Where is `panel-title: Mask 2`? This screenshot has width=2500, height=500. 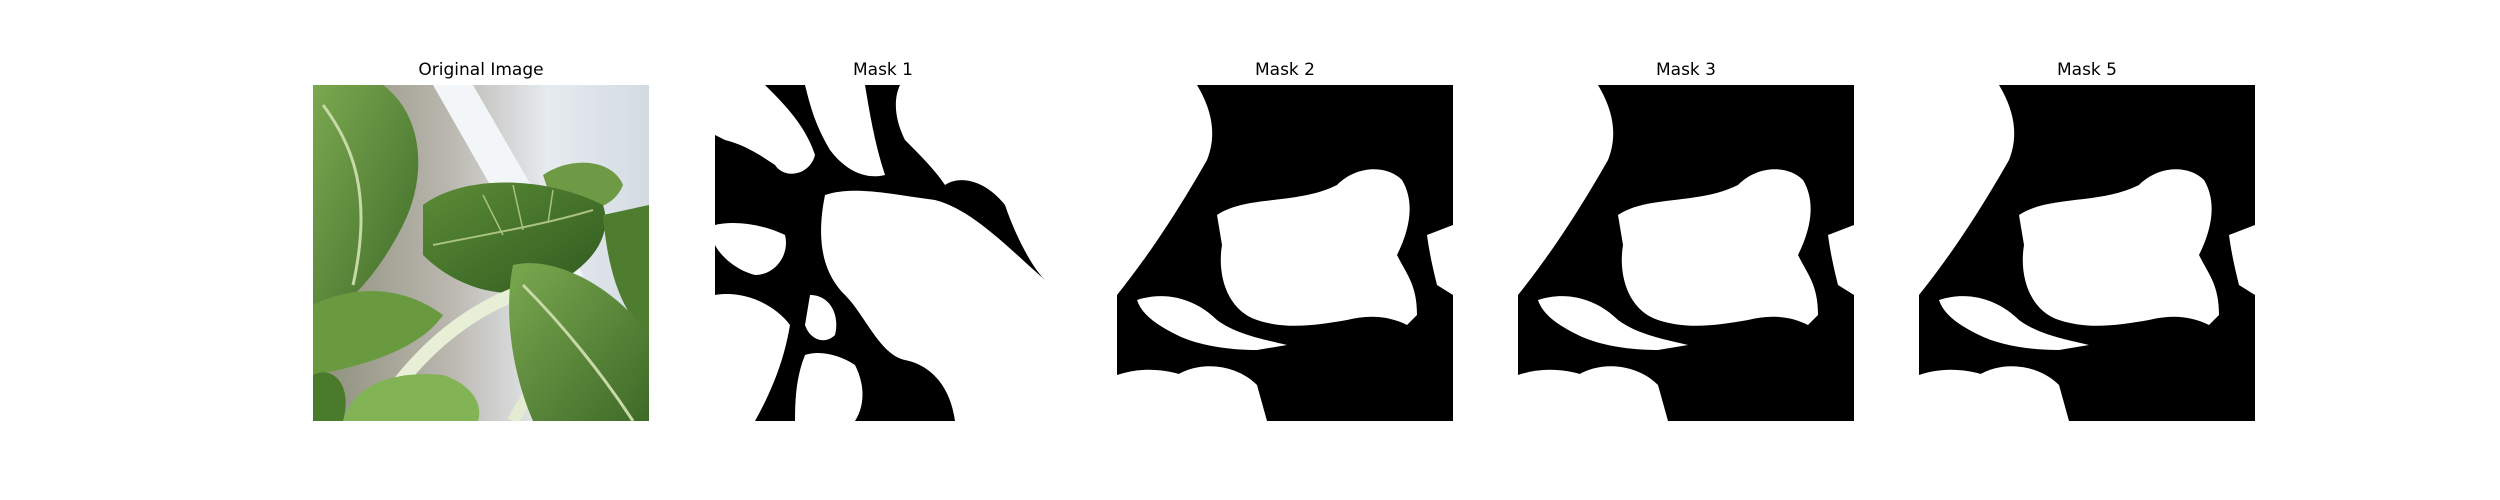 panel-title: Mask 2 is located at coordinates (1284, 70).